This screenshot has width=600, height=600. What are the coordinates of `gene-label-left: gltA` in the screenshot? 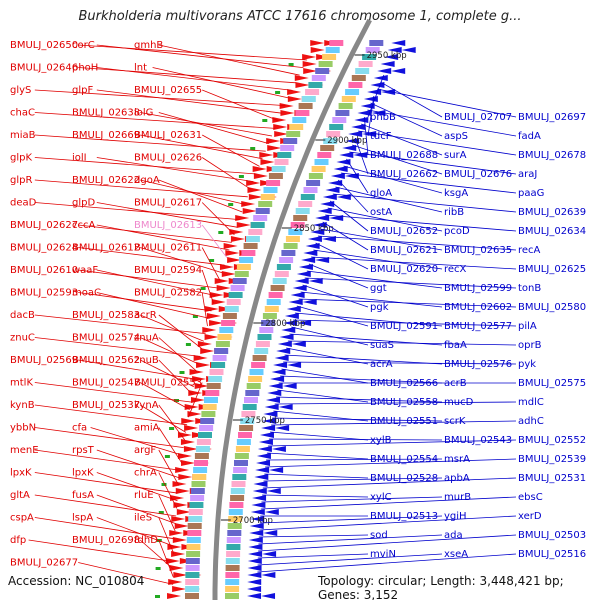 It's located at (20, 495).